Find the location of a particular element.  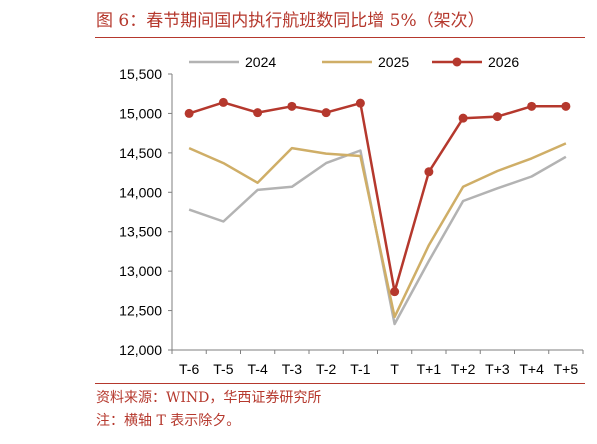

x-tick-label: T+2 is located at coordinates (463, 369).